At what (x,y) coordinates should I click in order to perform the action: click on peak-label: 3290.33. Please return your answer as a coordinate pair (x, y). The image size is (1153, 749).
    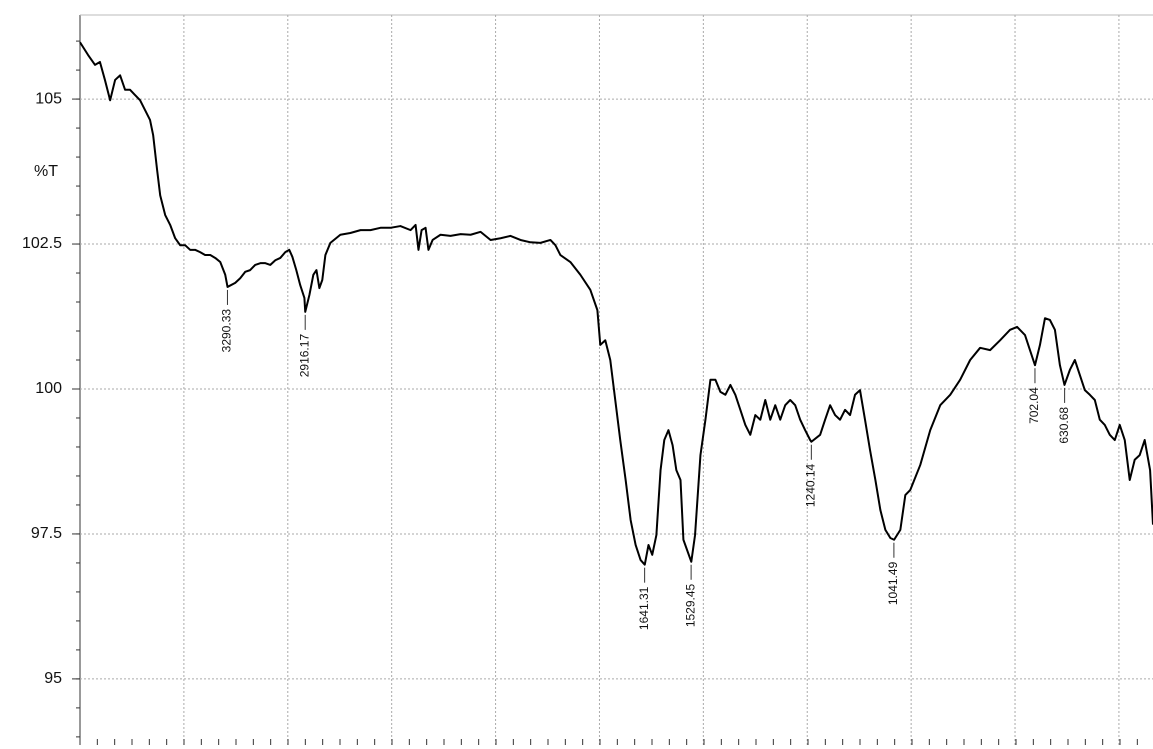
    Looking at the image, I should click on (227, 331).